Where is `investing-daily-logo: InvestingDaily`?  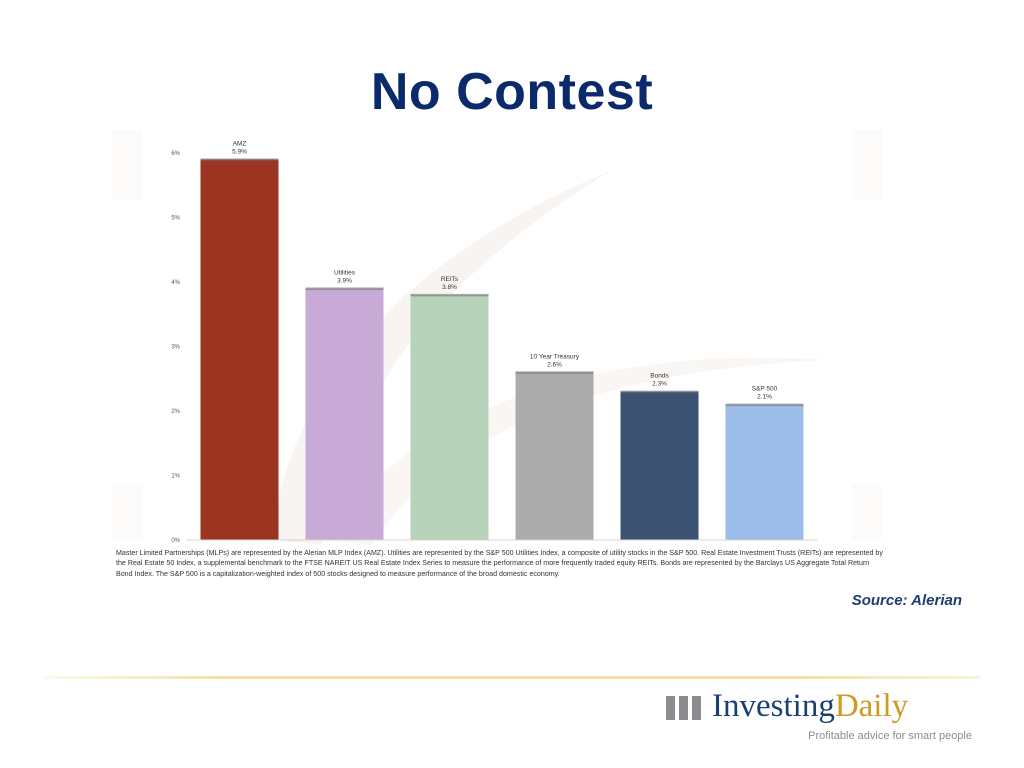
investing-daily-logo: InvestingDaily is located at coordinates (826, 708).